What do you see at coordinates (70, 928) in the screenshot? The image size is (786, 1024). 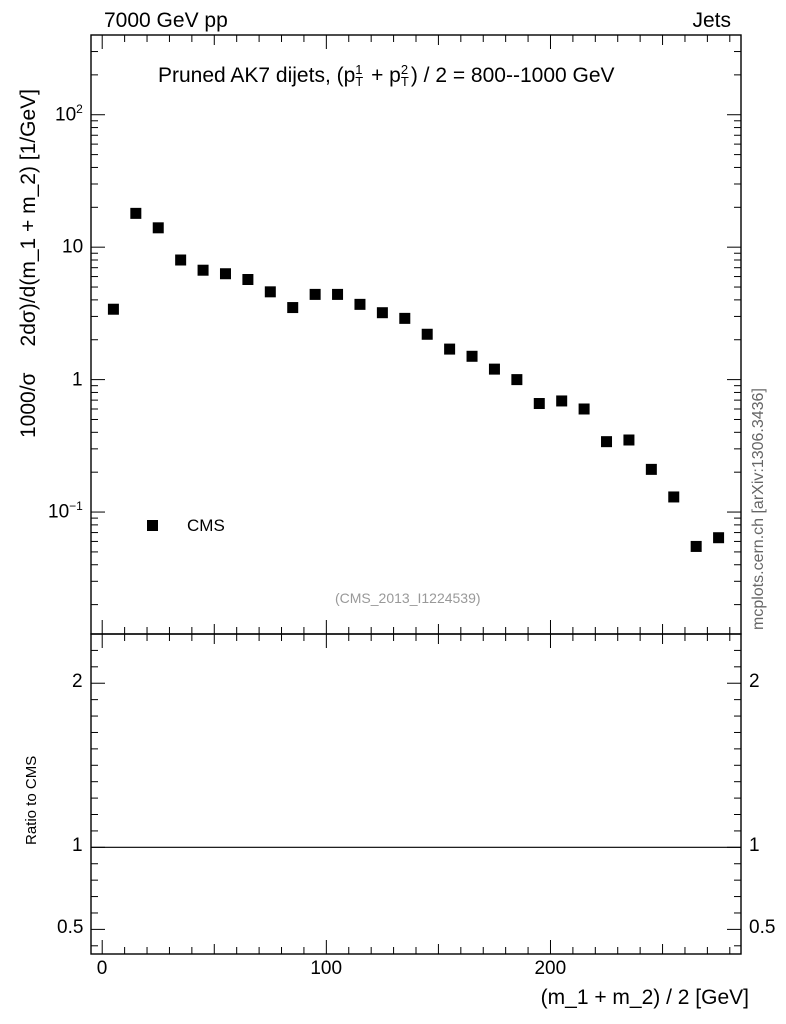 I see `ytick-label-ratio-left: 0.5` at bounding box center [70, 928].